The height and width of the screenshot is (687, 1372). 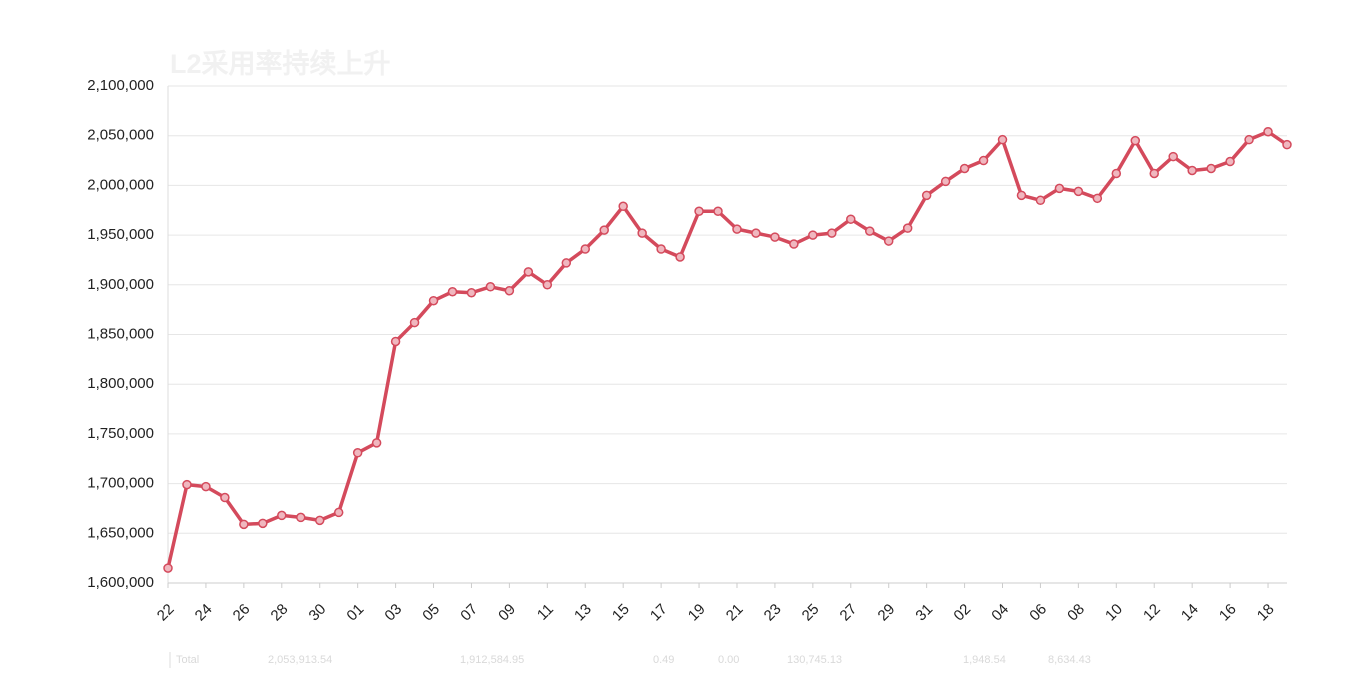 What do you see at coordinates (120, 483) in the screenshot?
I see `y-tick-label: 1,700,000` at bounding box center [120, 483].